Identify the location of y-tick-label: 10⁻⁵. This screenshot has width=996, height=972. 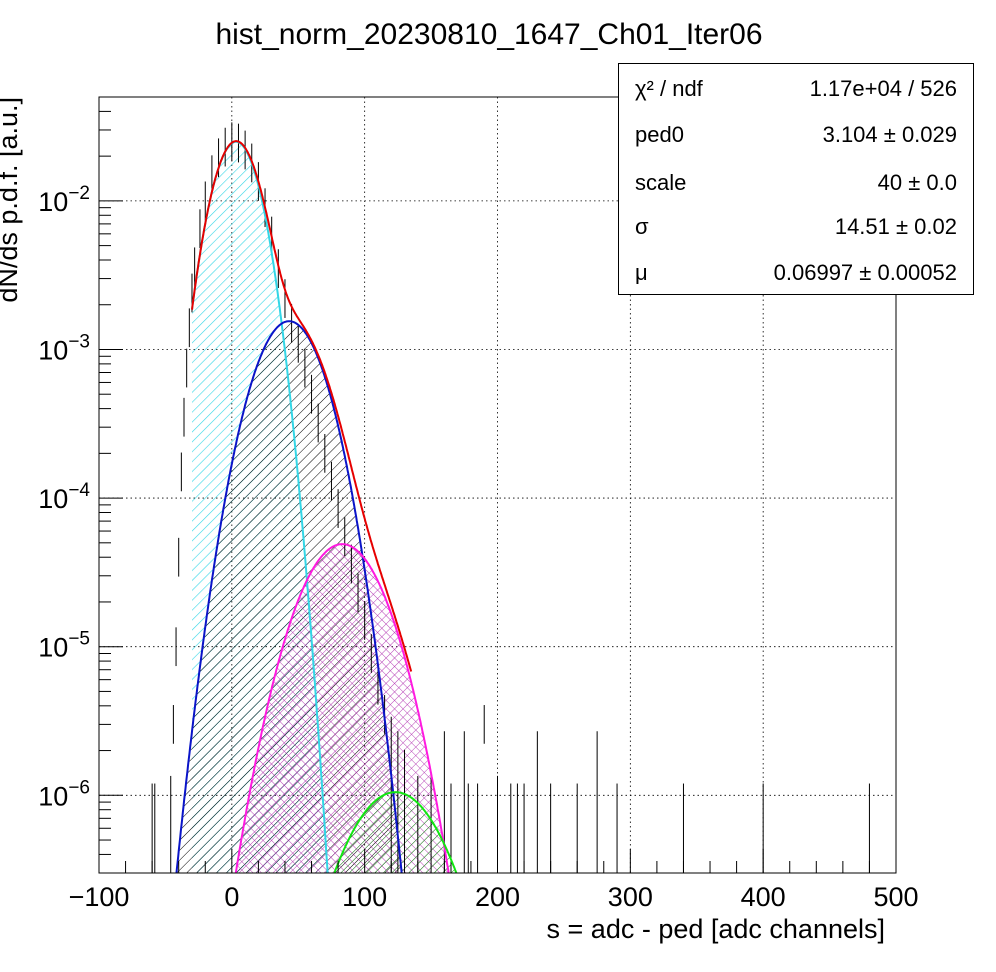
(64, 646).